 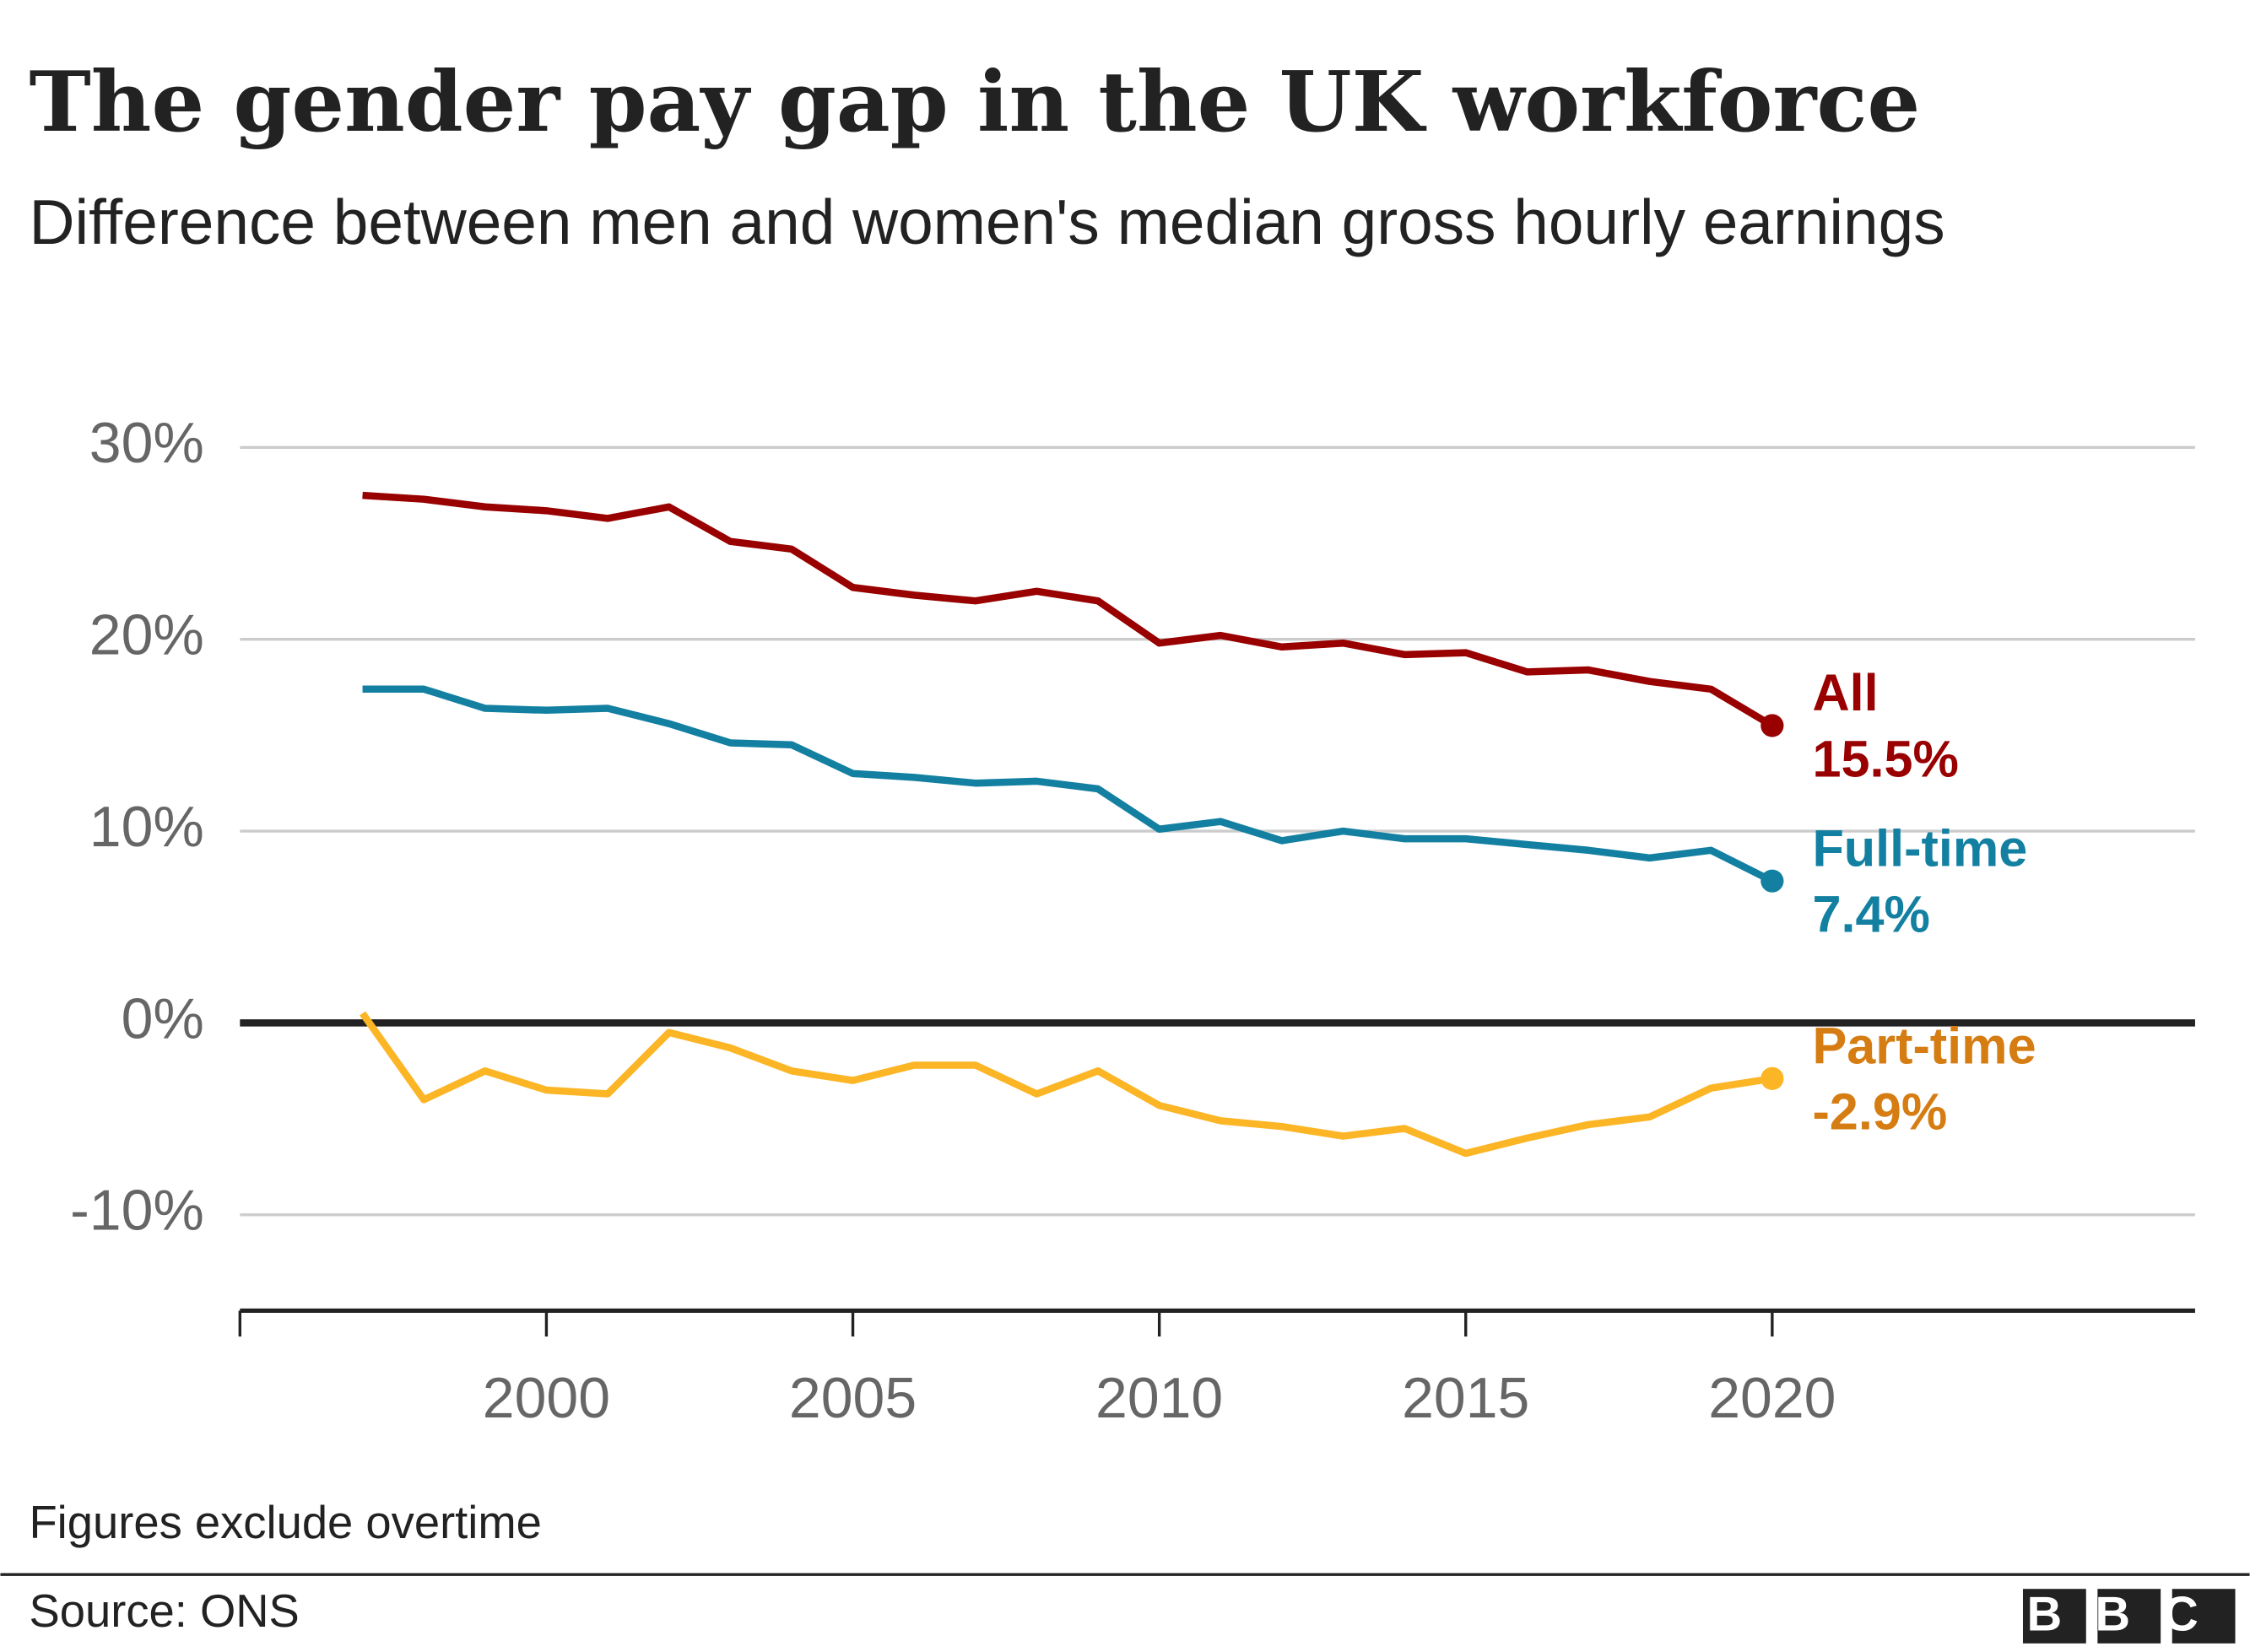 What do you see at coordinates (1845, 692) in the screenshot?
I see `legend-label: All` at bounding box center [1845, 692].